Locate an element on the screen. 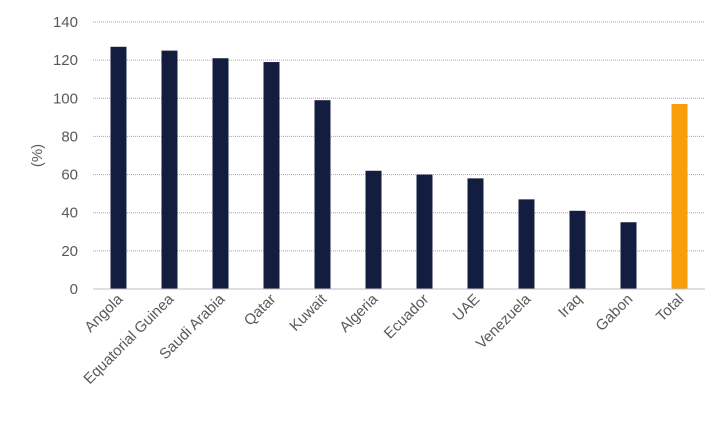 The width and height of the screenshot is (723, 421). y-tick-label: 20 is located at coordinates (69, 251).